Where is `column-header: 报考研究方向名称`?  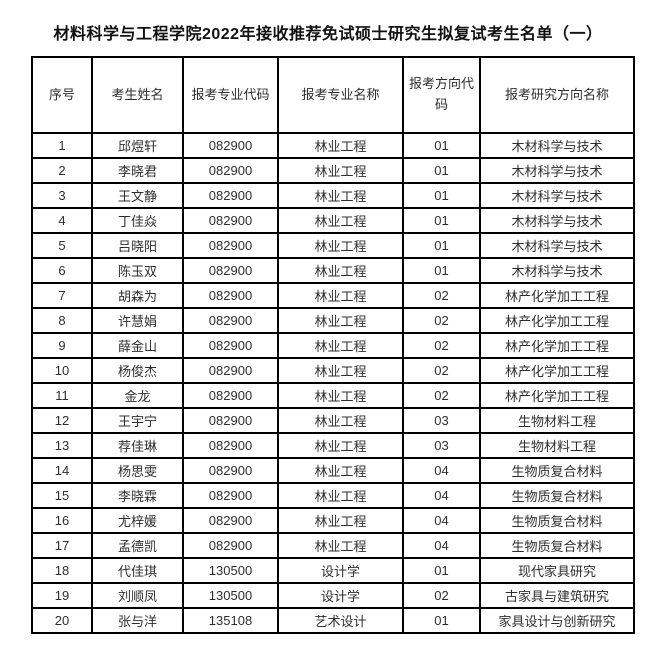
column-header: 报考研究方向名称 is located at coordinates (557, 95).